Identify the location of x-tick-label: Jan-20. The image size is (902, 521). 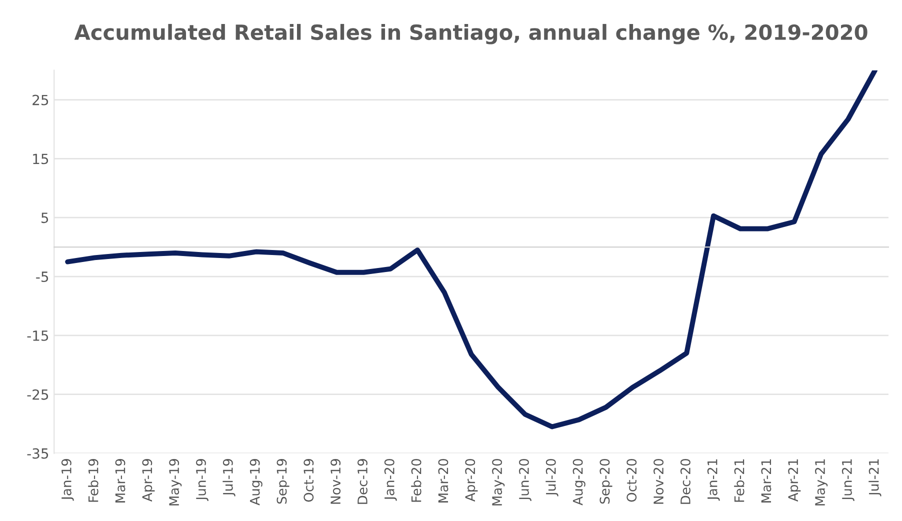
(390, 480).